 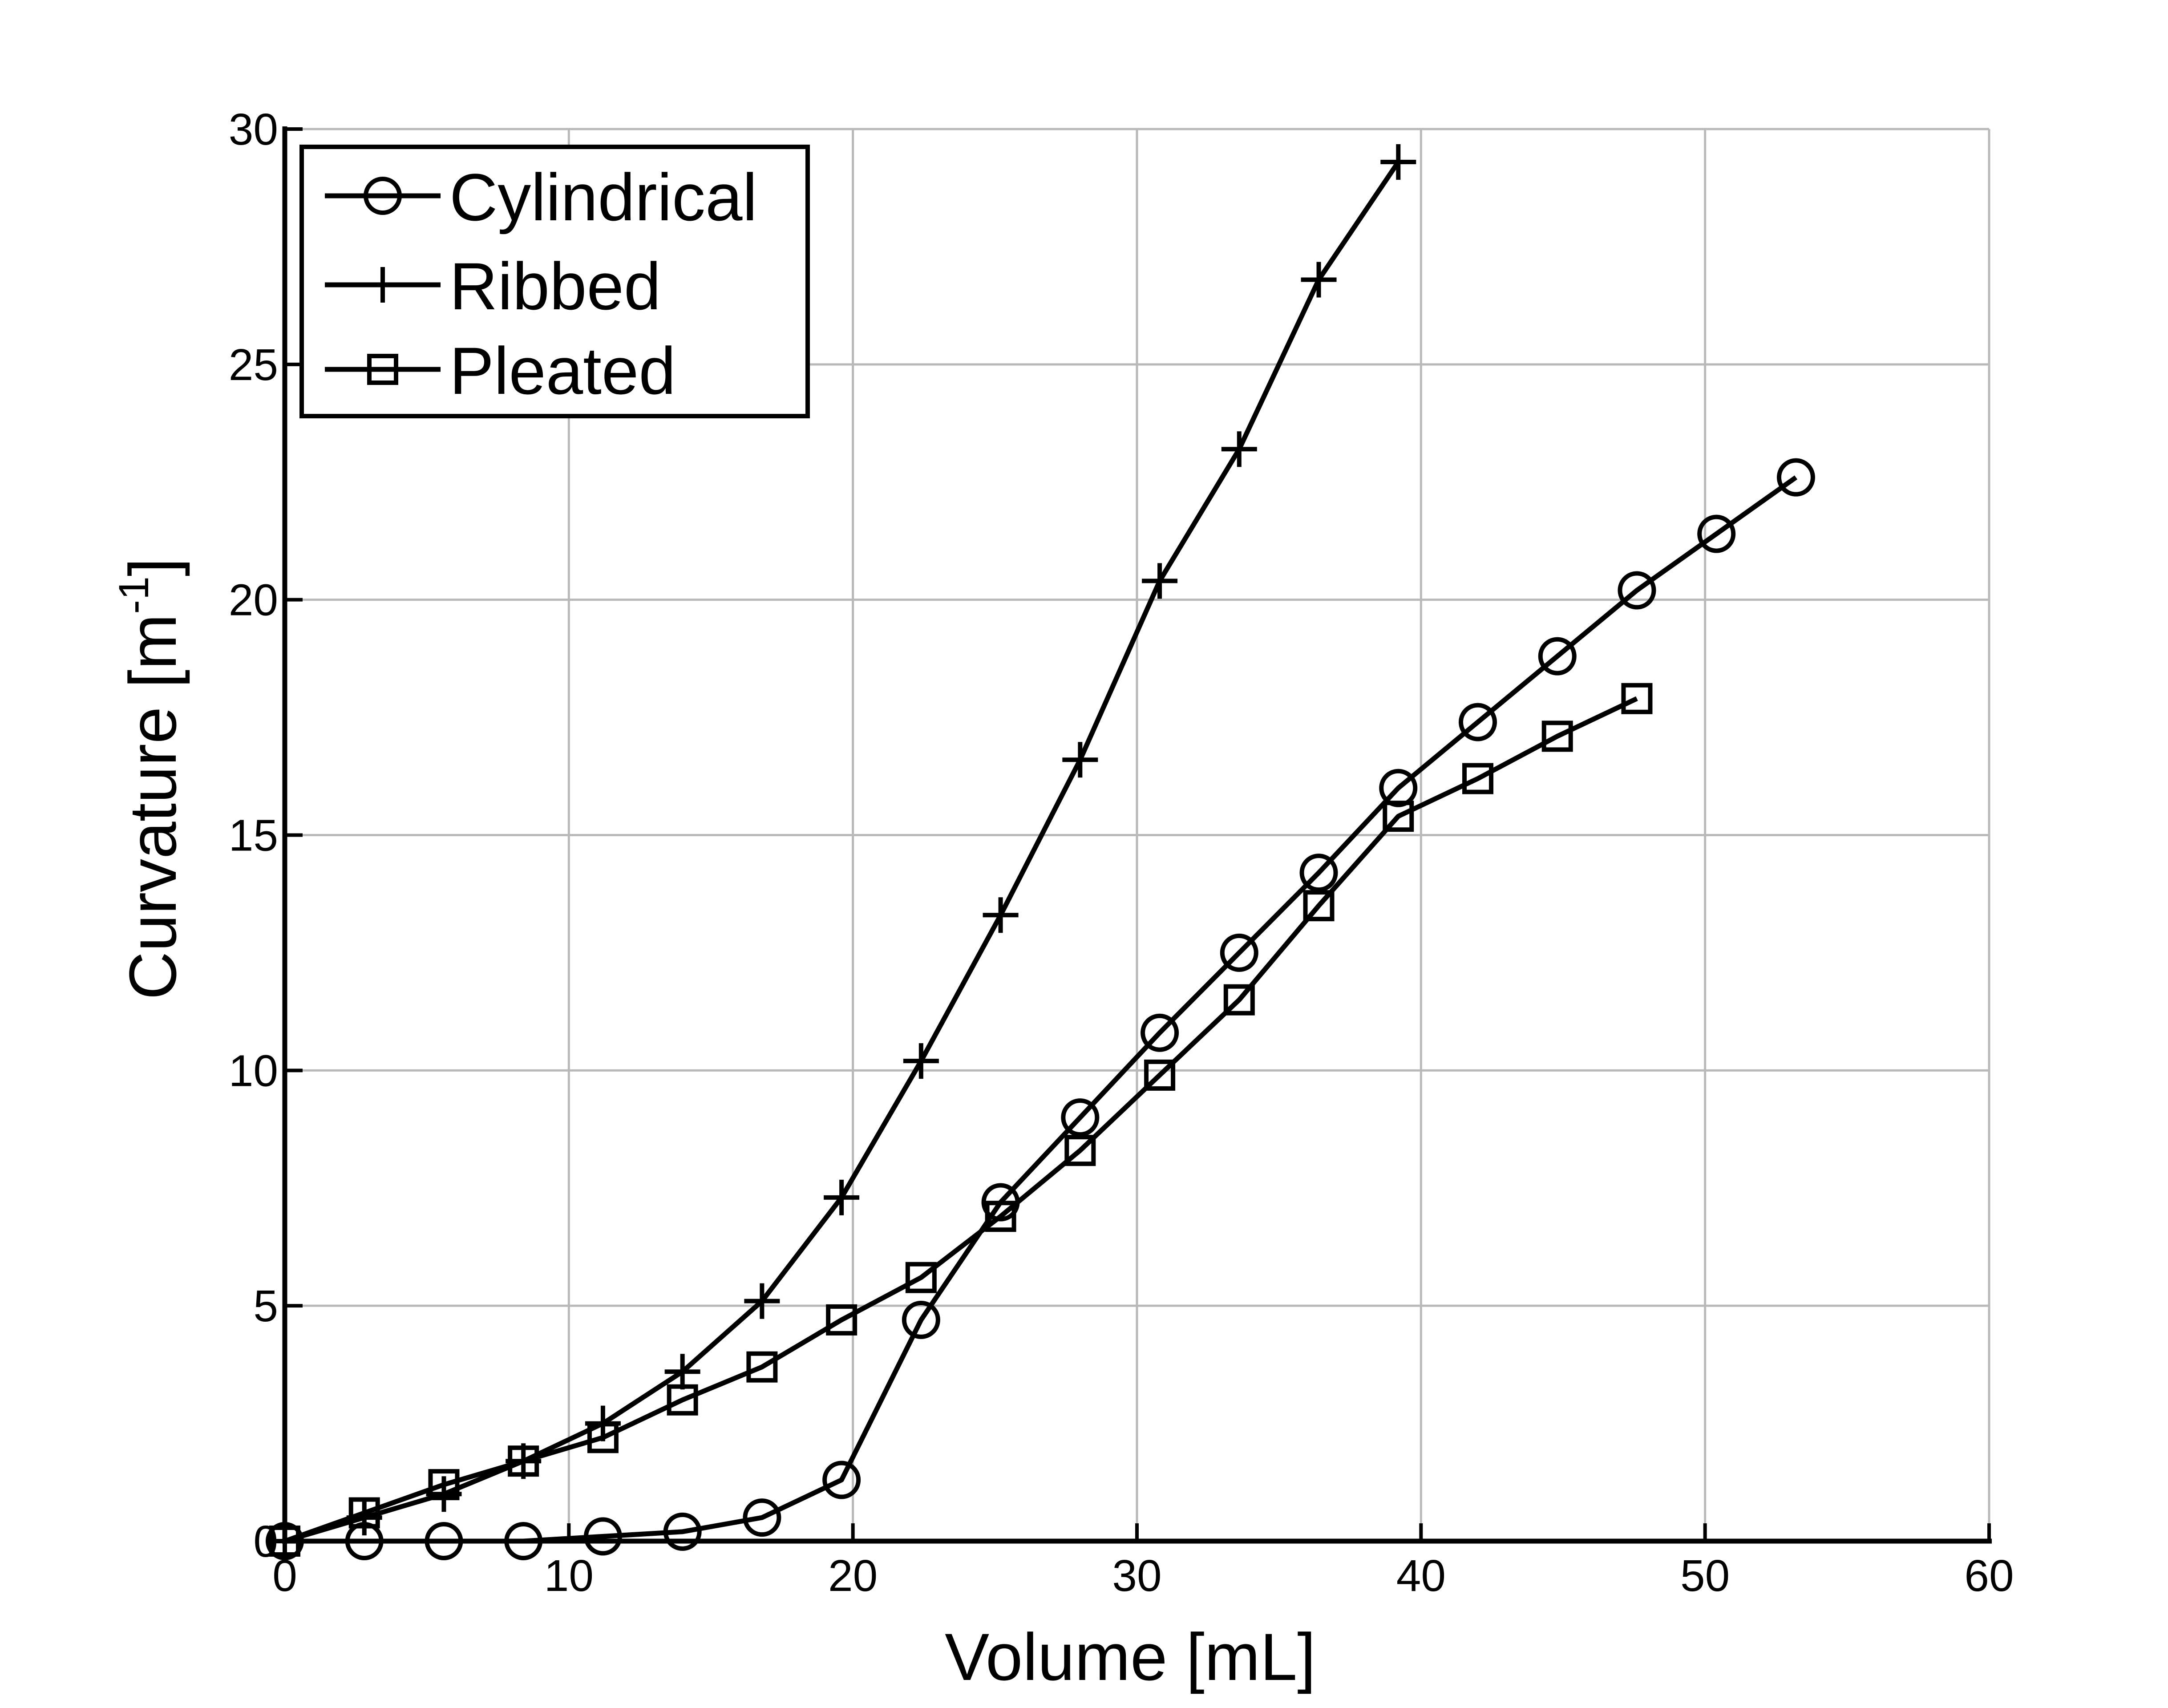 What do you see at coordinates (555, 287) in the screenshot?
I see `legend-label-ribbed: Ribbed` at bounding box center [555, 287].